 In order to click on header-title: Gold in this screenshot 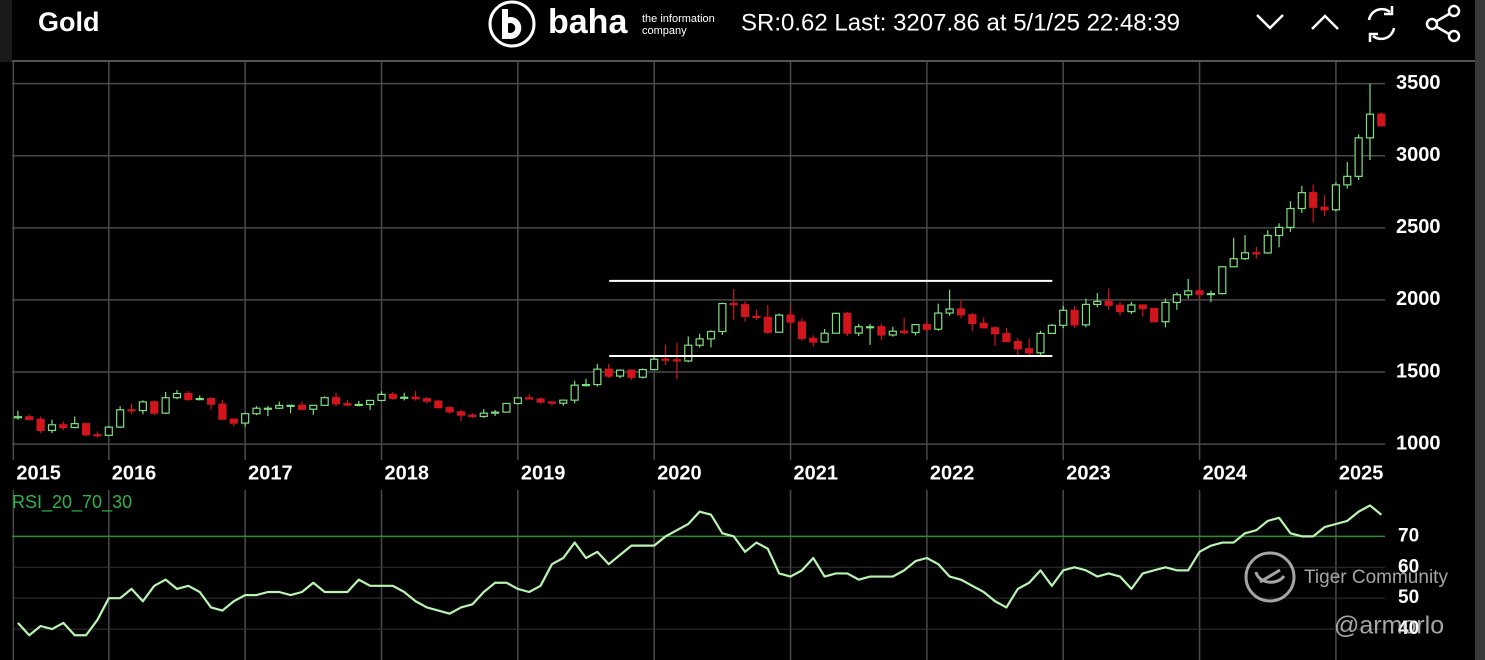, I will do `click(69, 22)`.